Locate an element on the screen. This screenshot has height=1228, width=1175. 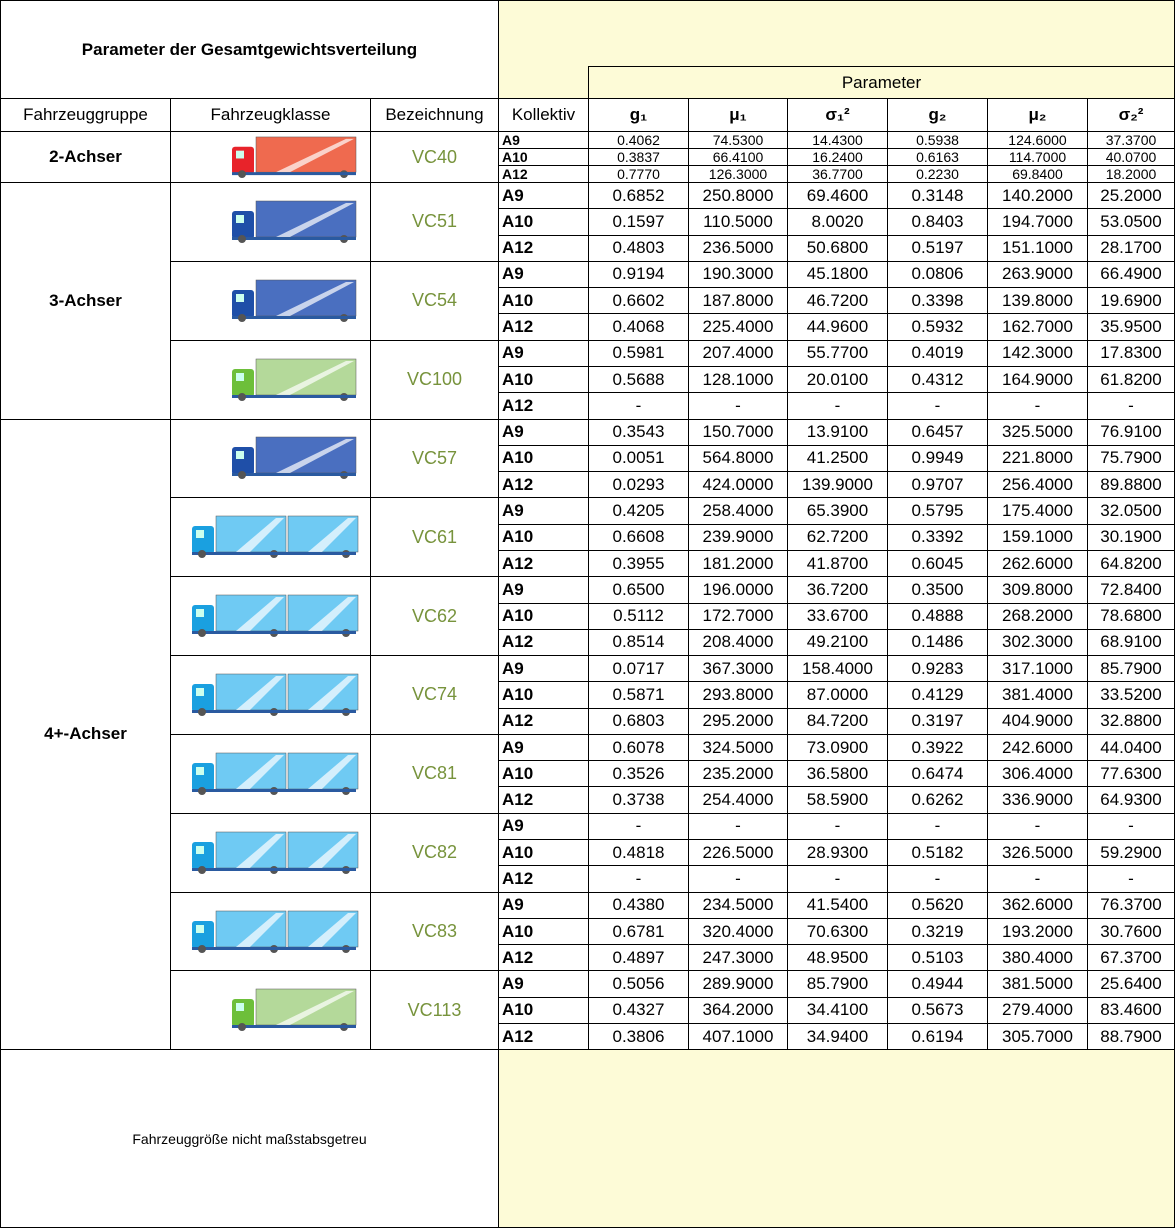
value: 336.9000 is located at coordinates (1037, 800).